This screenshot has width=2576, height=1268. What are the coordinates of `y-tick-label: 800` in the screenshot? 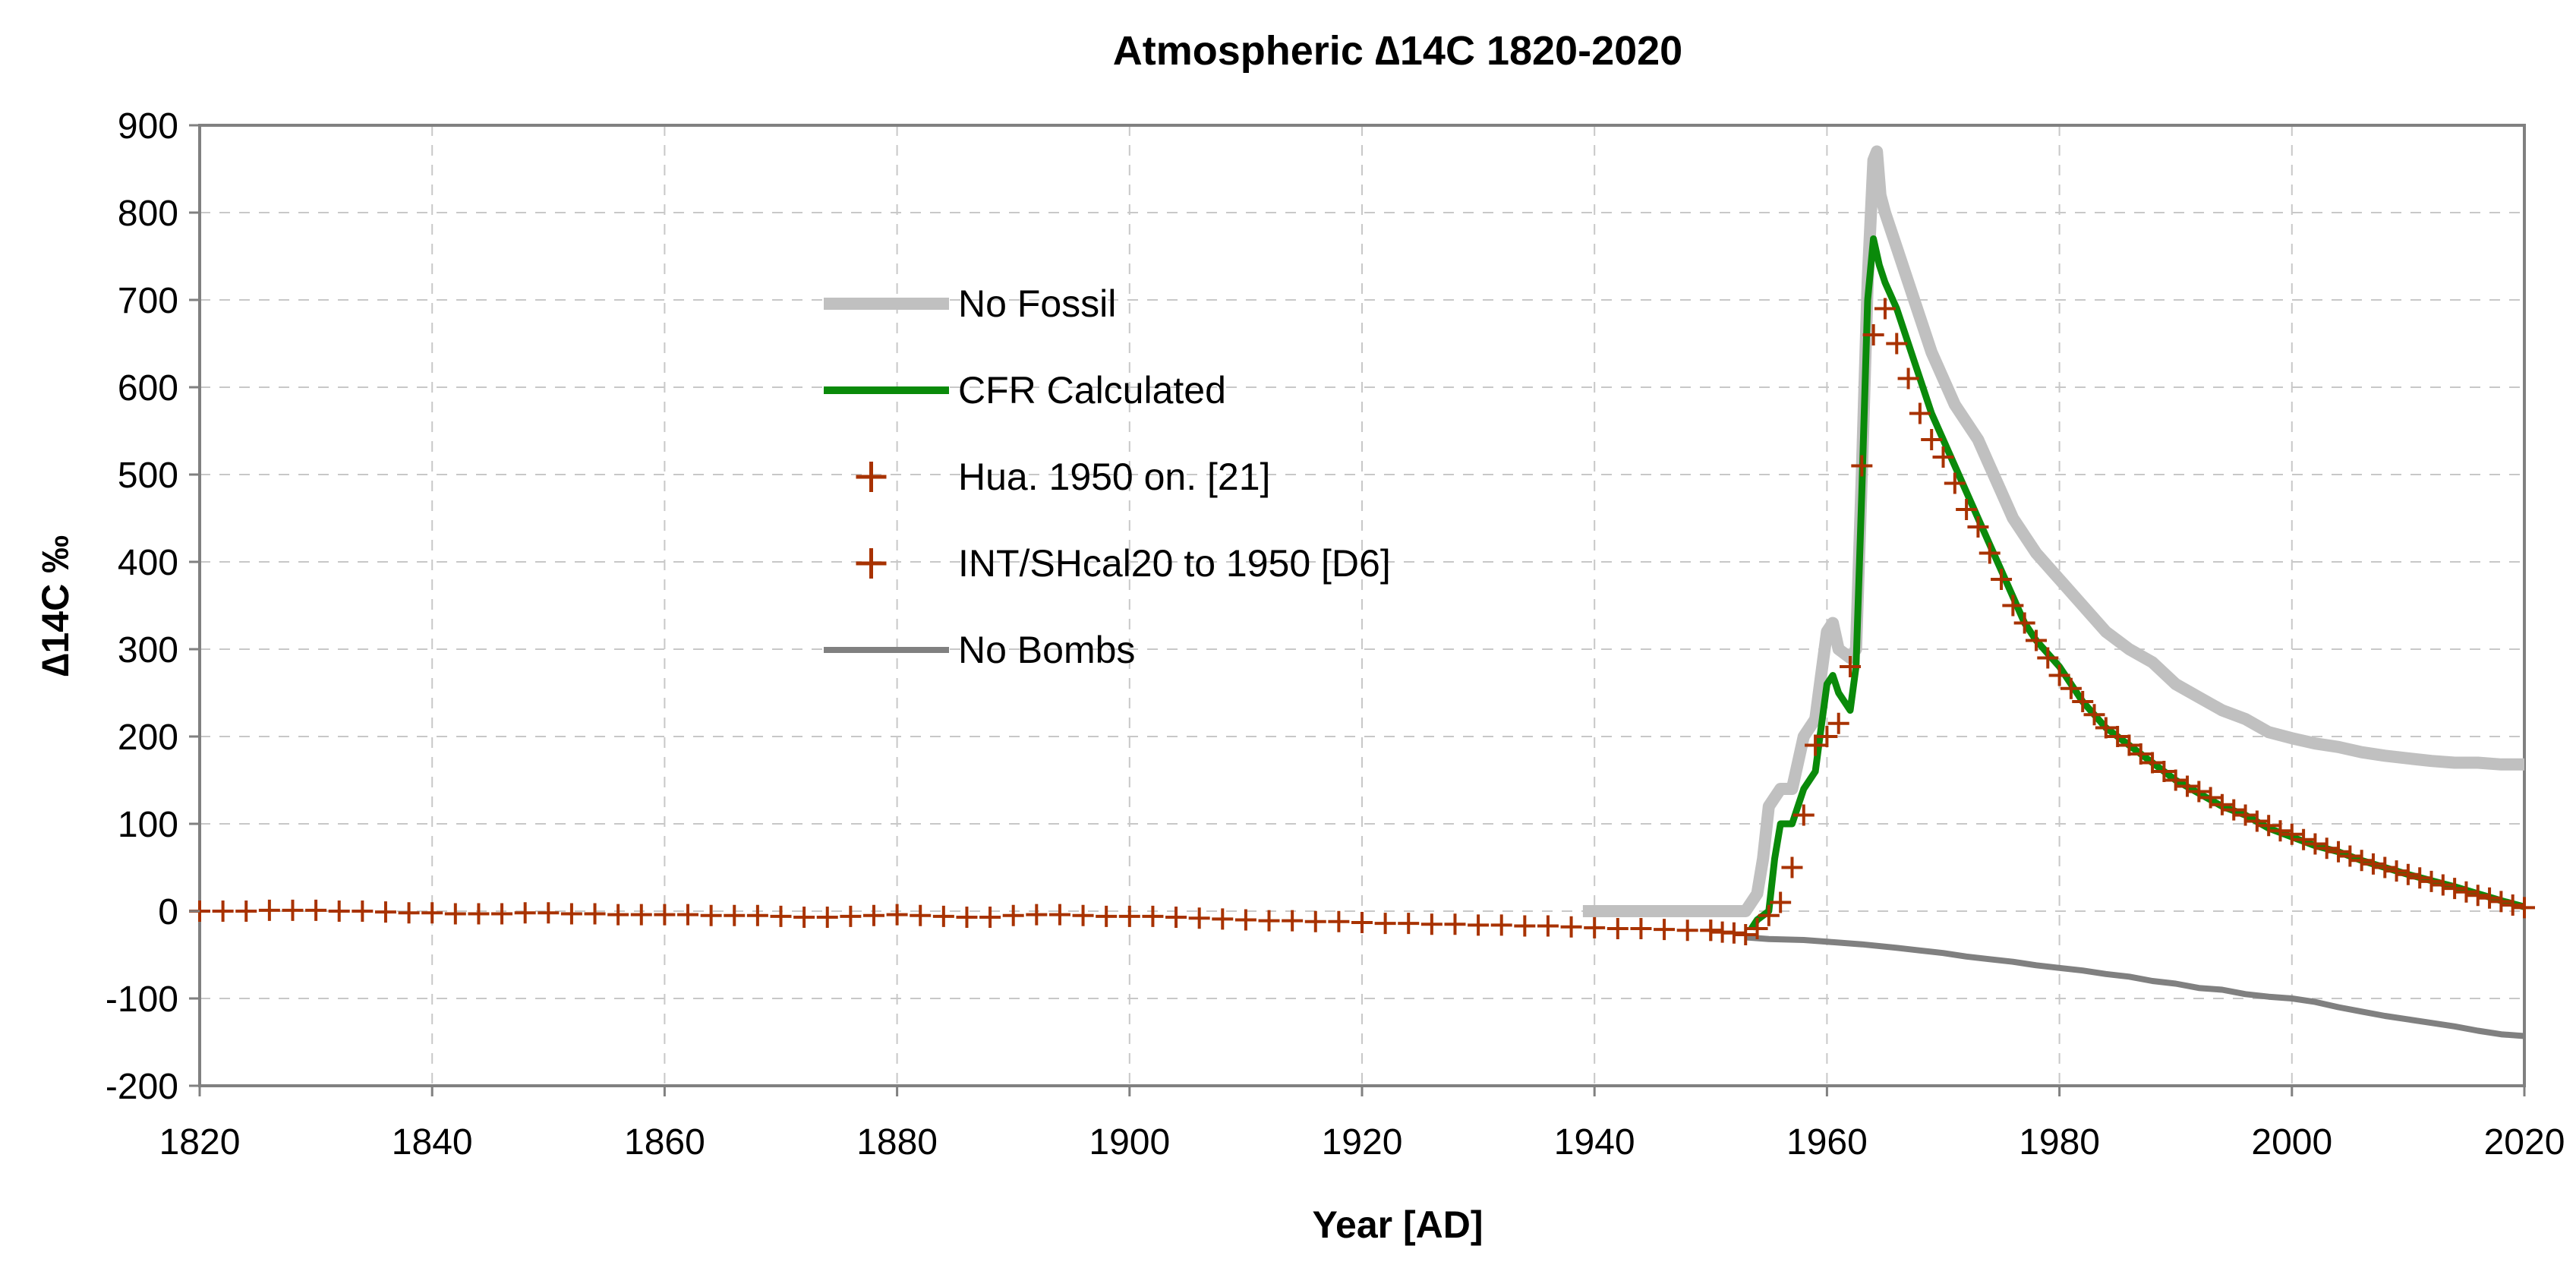 It's located at (148, 214).